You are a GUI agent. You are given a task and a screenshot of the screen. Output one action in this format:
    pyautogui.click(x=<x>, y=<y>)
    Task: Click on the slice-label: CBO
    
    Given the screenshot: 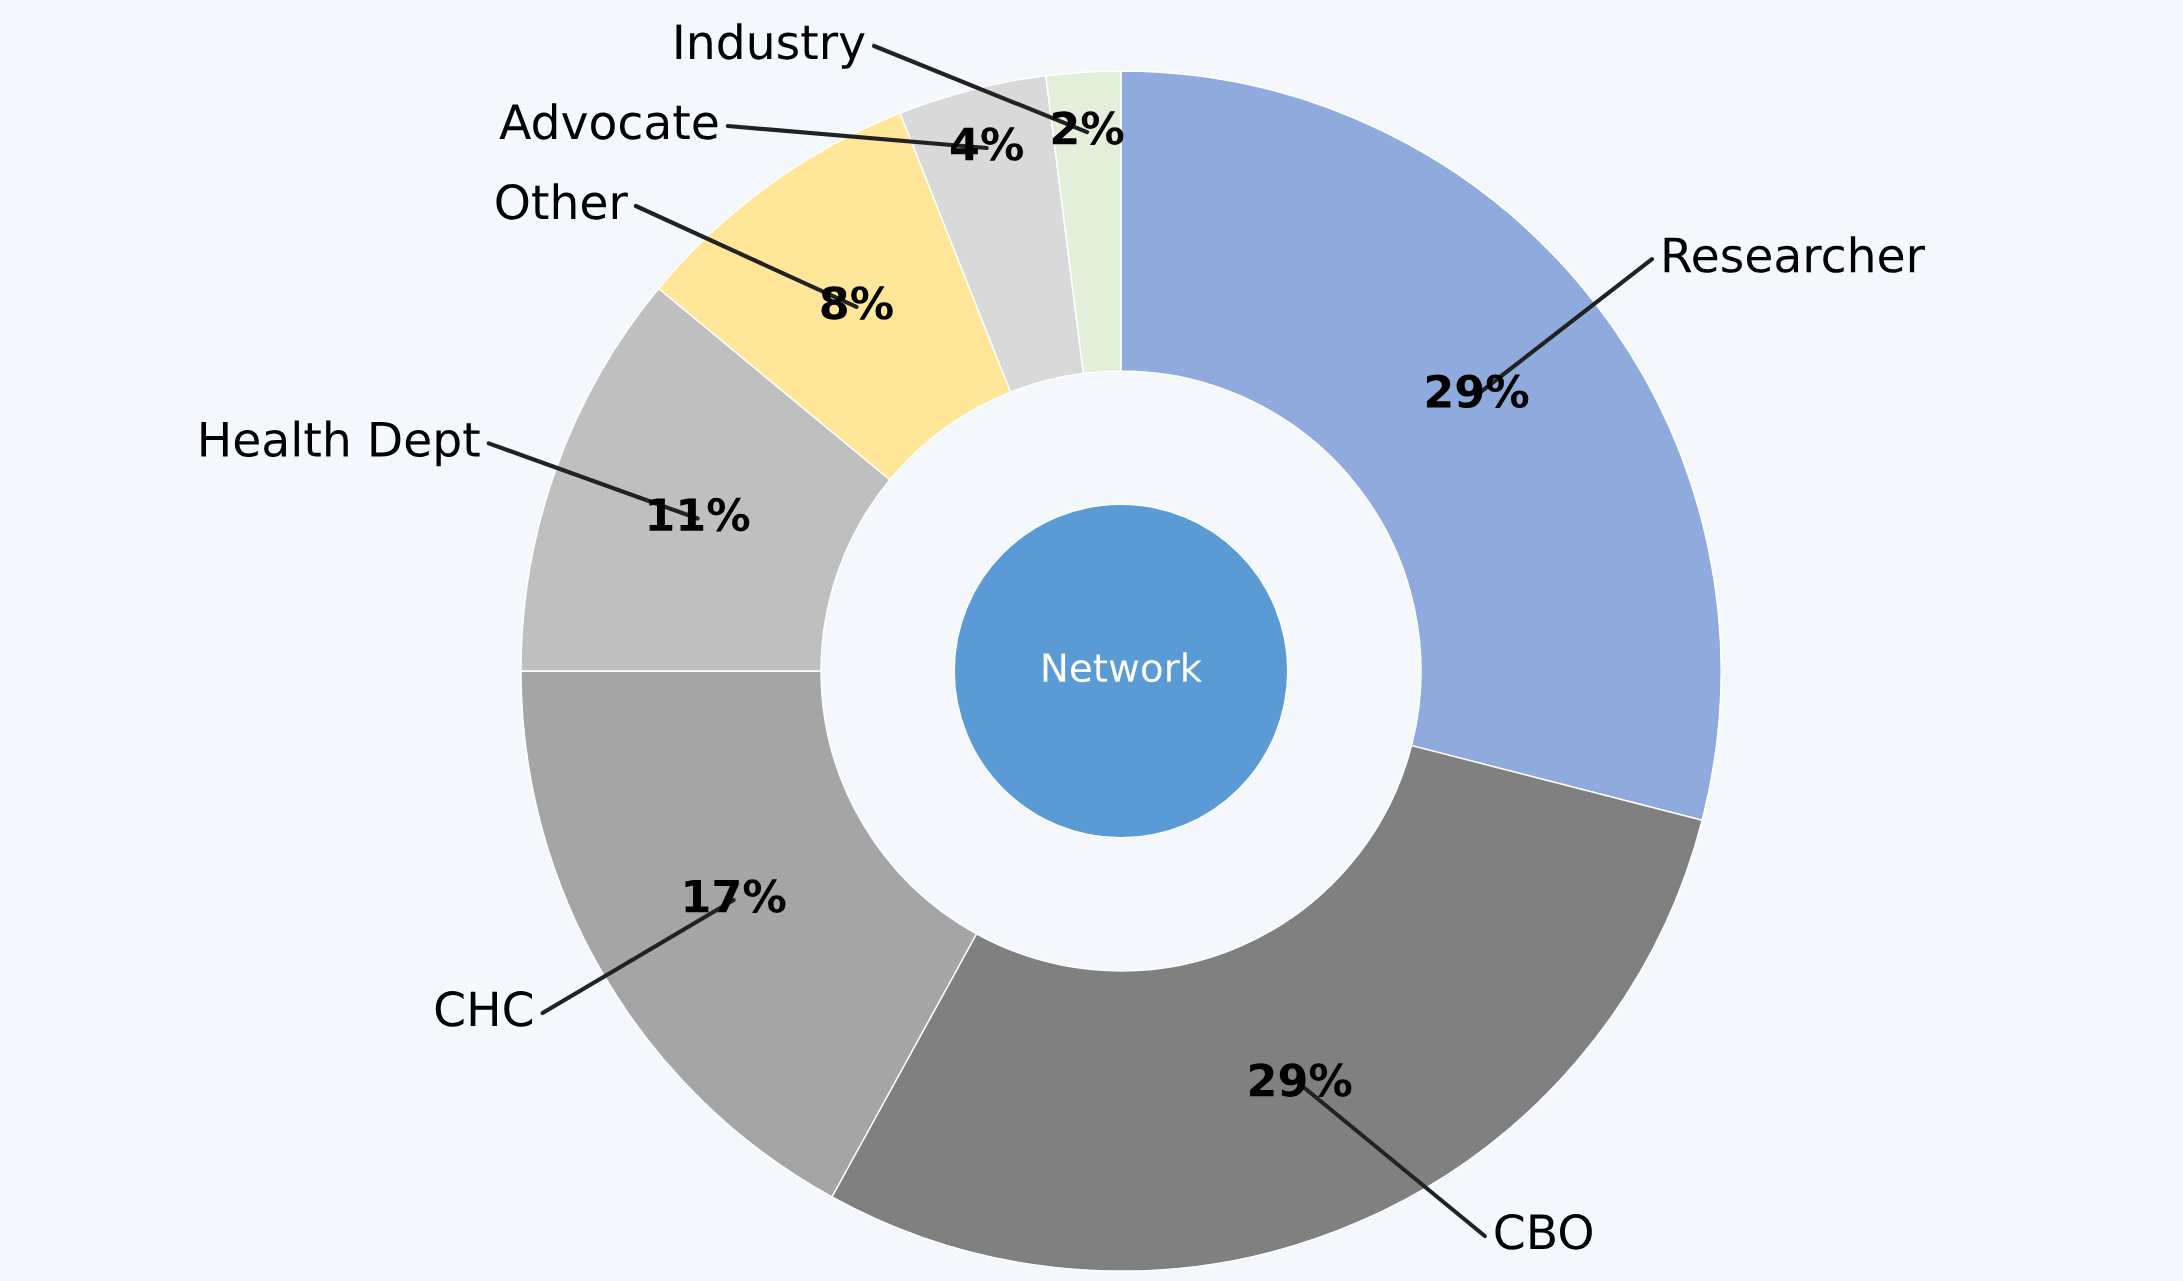 What is the action you would take?
    pyautogui.click(x=1543, y=1231)
    